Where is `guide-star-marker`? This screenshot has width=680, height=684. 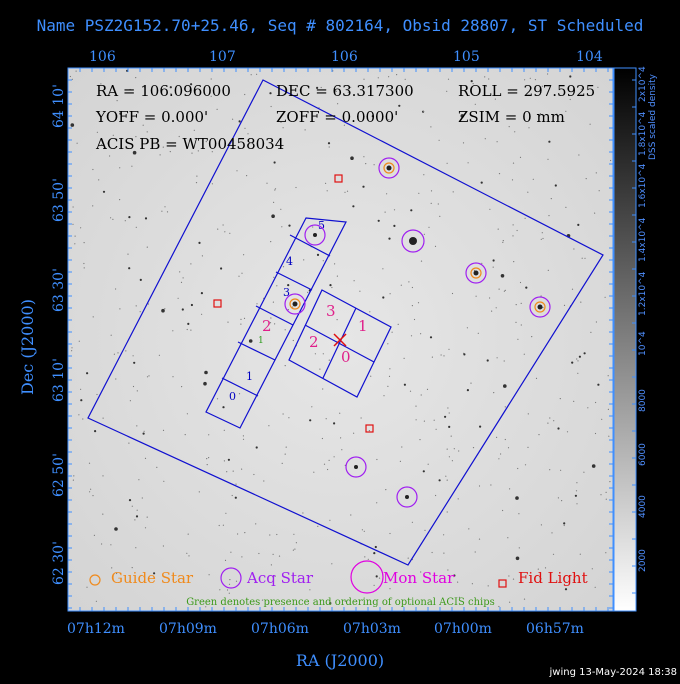 guide-star-marker is located at coordinates (540, 307).